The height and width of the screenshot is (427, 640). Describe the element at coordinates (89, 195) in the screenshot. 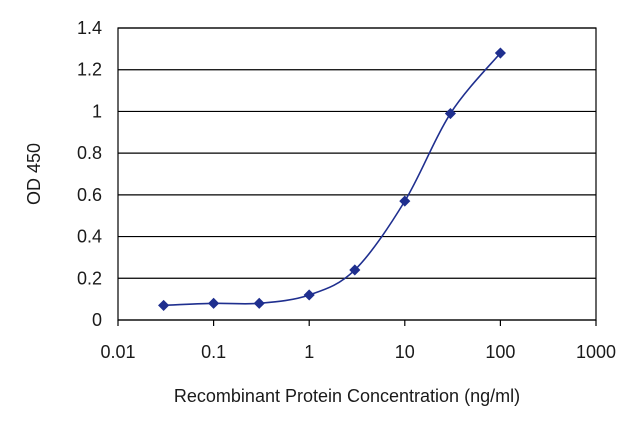

I see `y-tick-label: 0.6` at that location.